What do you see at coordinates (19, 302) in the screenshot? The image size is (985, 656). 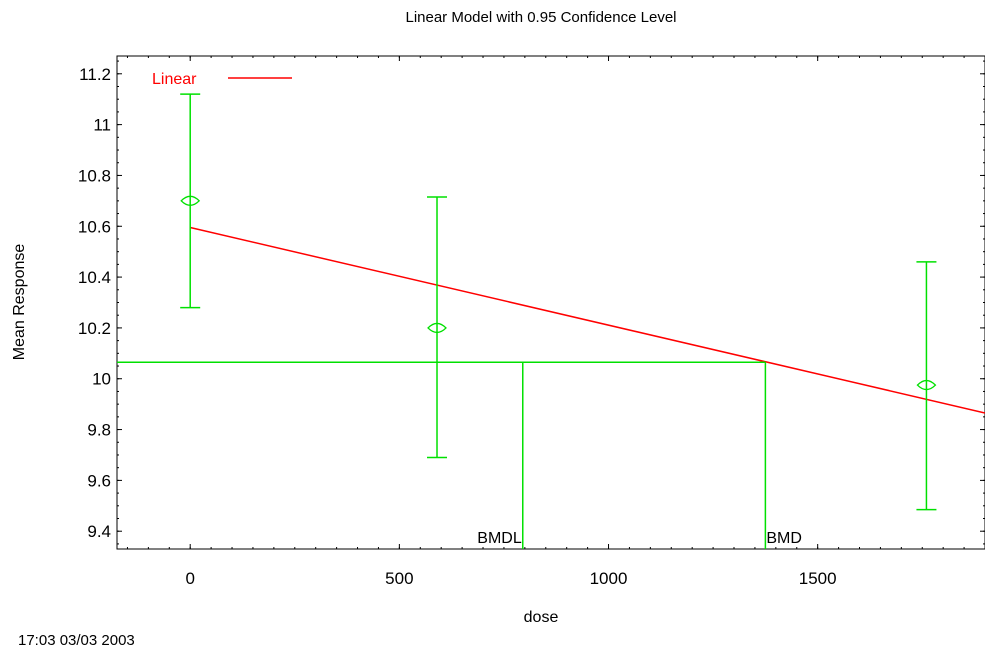 I see `y-axis-label: Mean Response` at bounding box center [19, 302].